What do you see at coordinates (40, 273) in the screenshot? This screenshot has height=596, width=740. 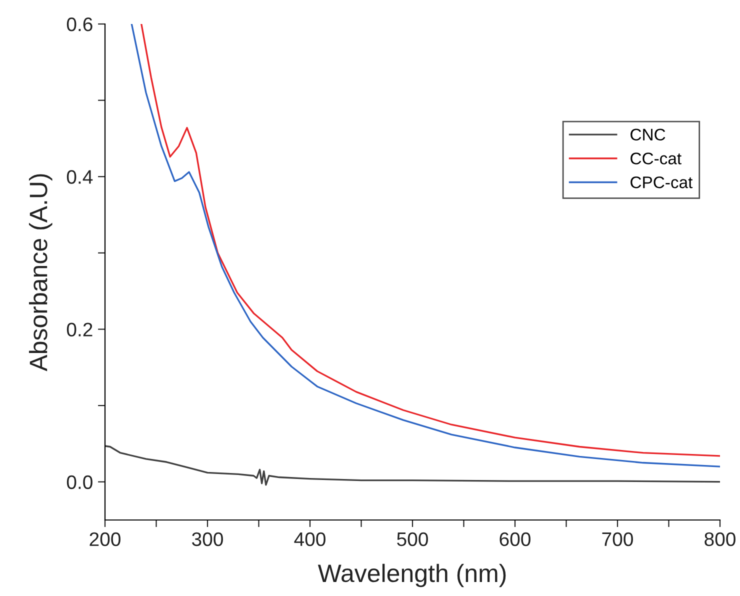 I see `y-axis-title: Absorbance (A.U)` at bounding box center [40, 273].